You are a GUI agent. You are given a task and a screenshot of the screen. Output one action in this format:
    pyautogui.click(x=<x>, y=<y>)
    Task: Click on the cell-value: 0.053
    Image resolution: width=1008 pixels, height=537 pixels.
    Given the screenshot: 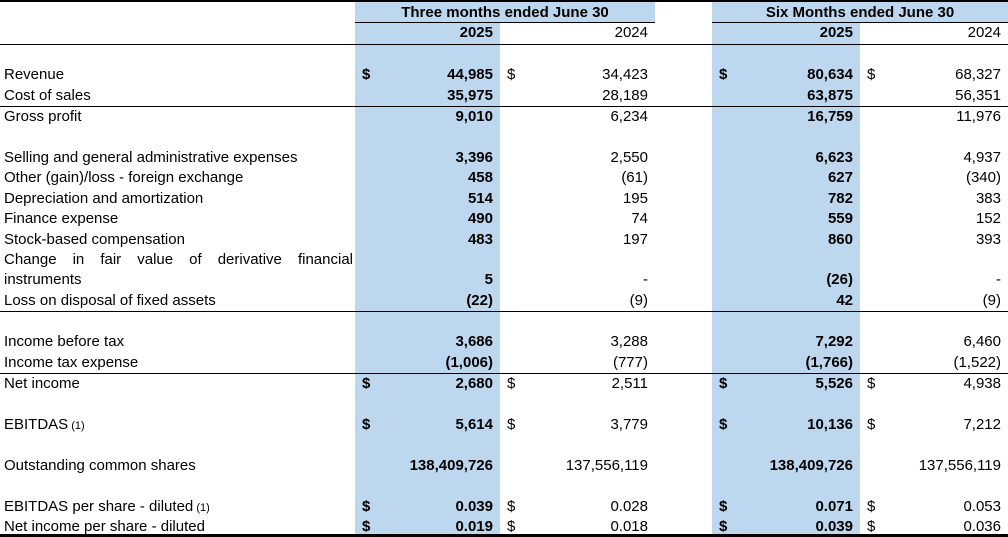 What is the action you would take?
    pyautogui.click(x=982, y=506)
    